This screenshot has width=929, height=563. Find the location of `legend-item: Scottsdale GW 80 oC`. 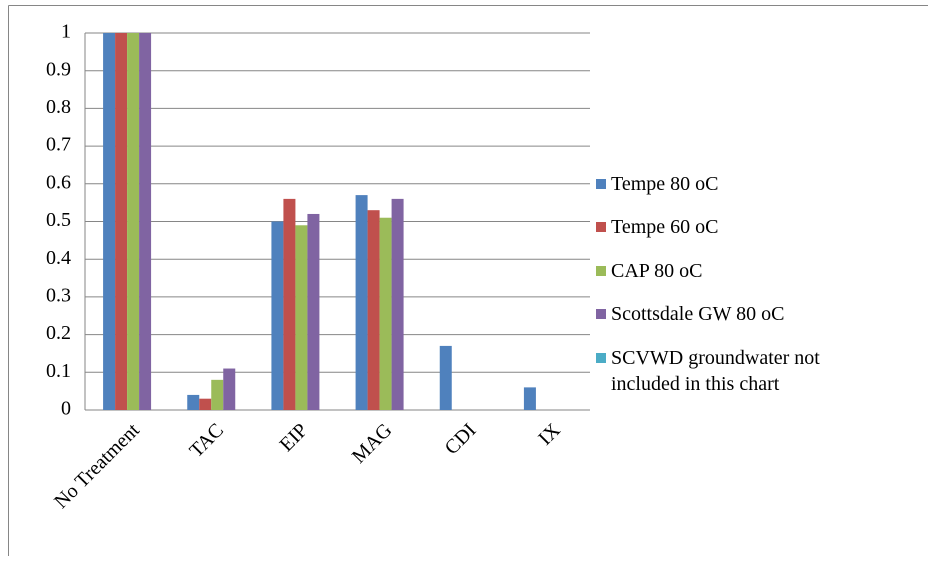

legend-item: Scottsdale GW 80 oC is located at coordinates (733, 314).